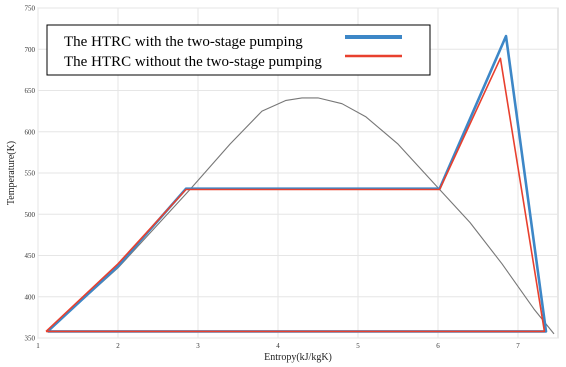 The image size is (566, 367). What do you see at coordinates (30, 339) in the screenshot?
I see `y-tick-label: 350` at bounding box center [30, 339].